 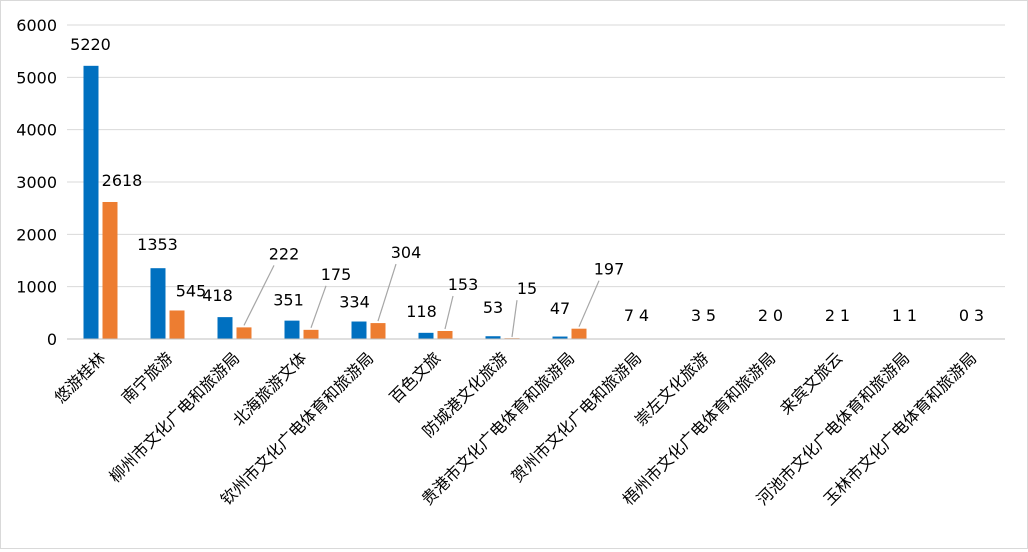 What do you see at coordinates (644, 315) in the screenshot?
I see `data-label-series2: 4` at bounding box center [644, 315].